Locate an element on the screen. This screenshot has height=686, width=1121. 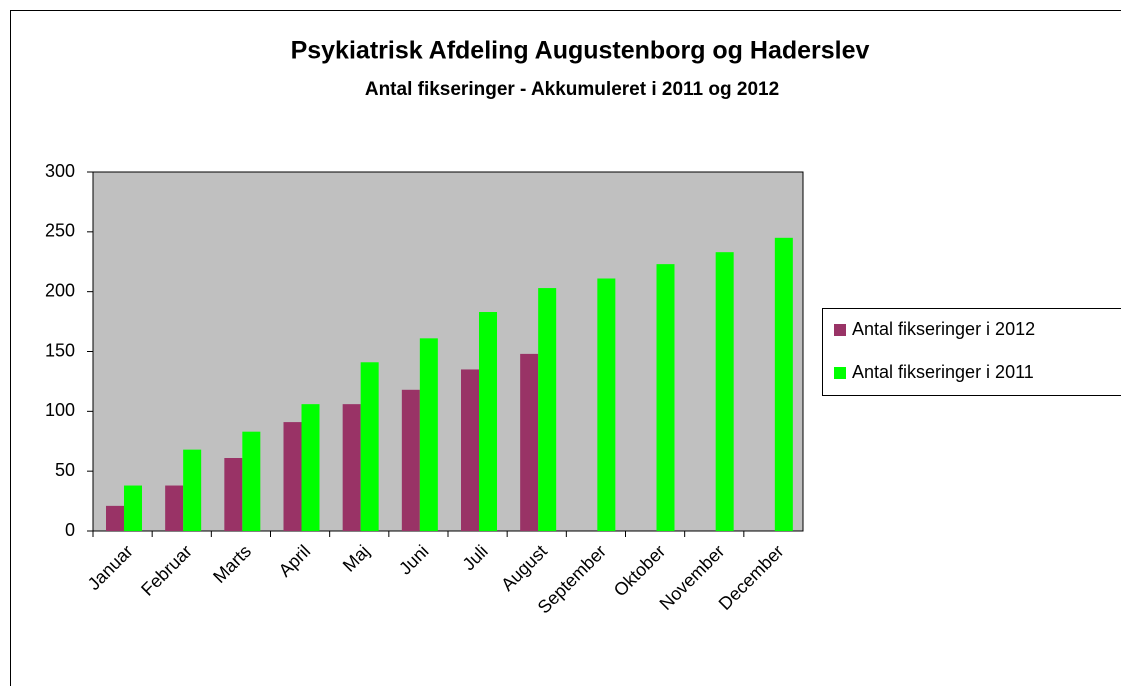
legend-label: Antal fikseringer i 2011 is located at coordinates (943, 372).